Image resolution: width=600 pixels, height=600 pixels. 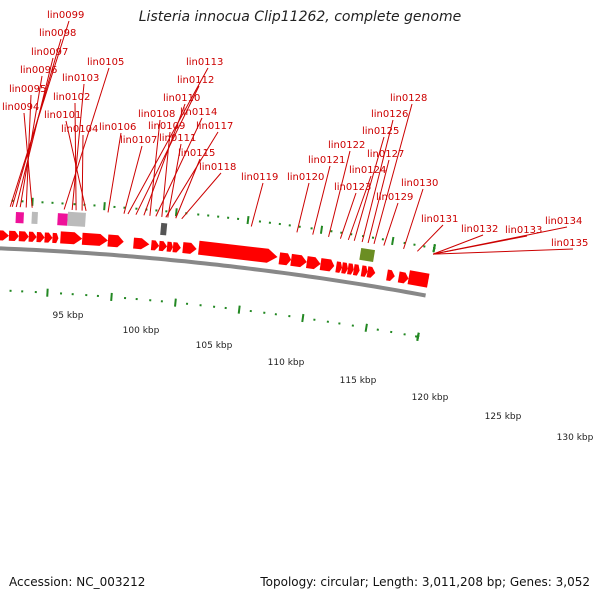 What do you see at coordinates (49, 52) in the screenshot?
I see `gene-label: lin0097` at bounding box center [49, 52].